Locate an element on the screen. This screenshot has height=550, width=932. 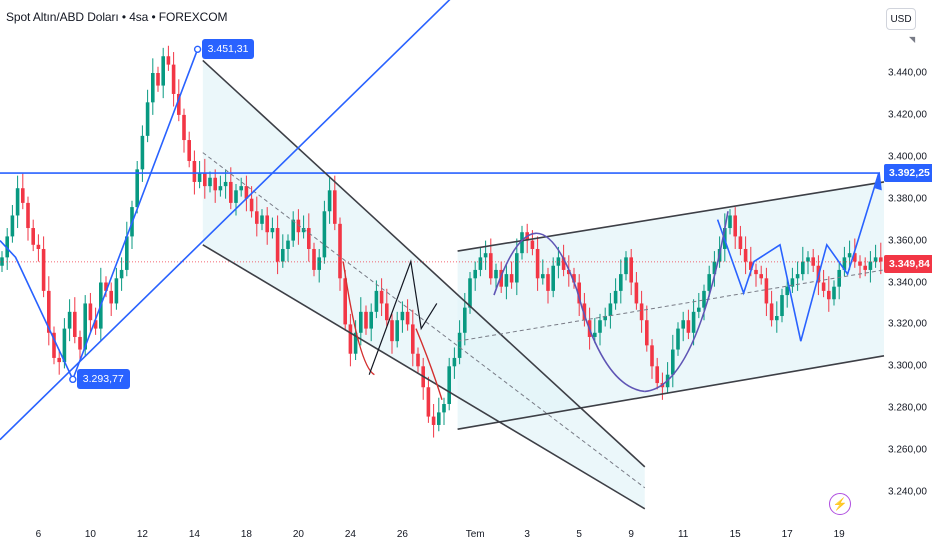
price-tick-label: 3.320,00 is located at coordinates (907, 324).